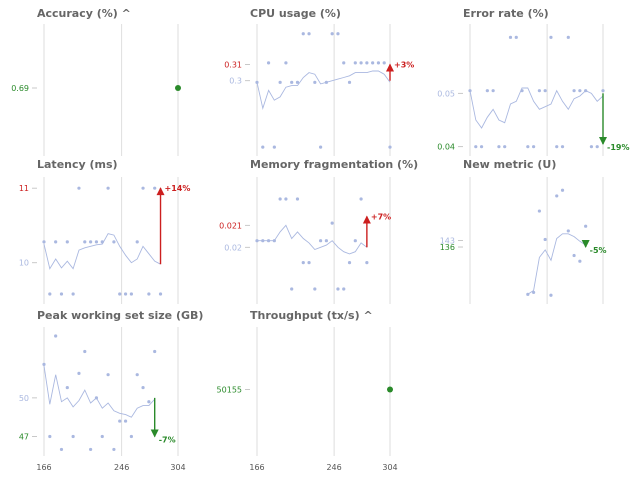 The width and height of the screenshot is (640, 480). What do you see at coordinates (229, 390) in the screenshot?
I see `y-tick-label: 50155` at bounding box center [229, 390].